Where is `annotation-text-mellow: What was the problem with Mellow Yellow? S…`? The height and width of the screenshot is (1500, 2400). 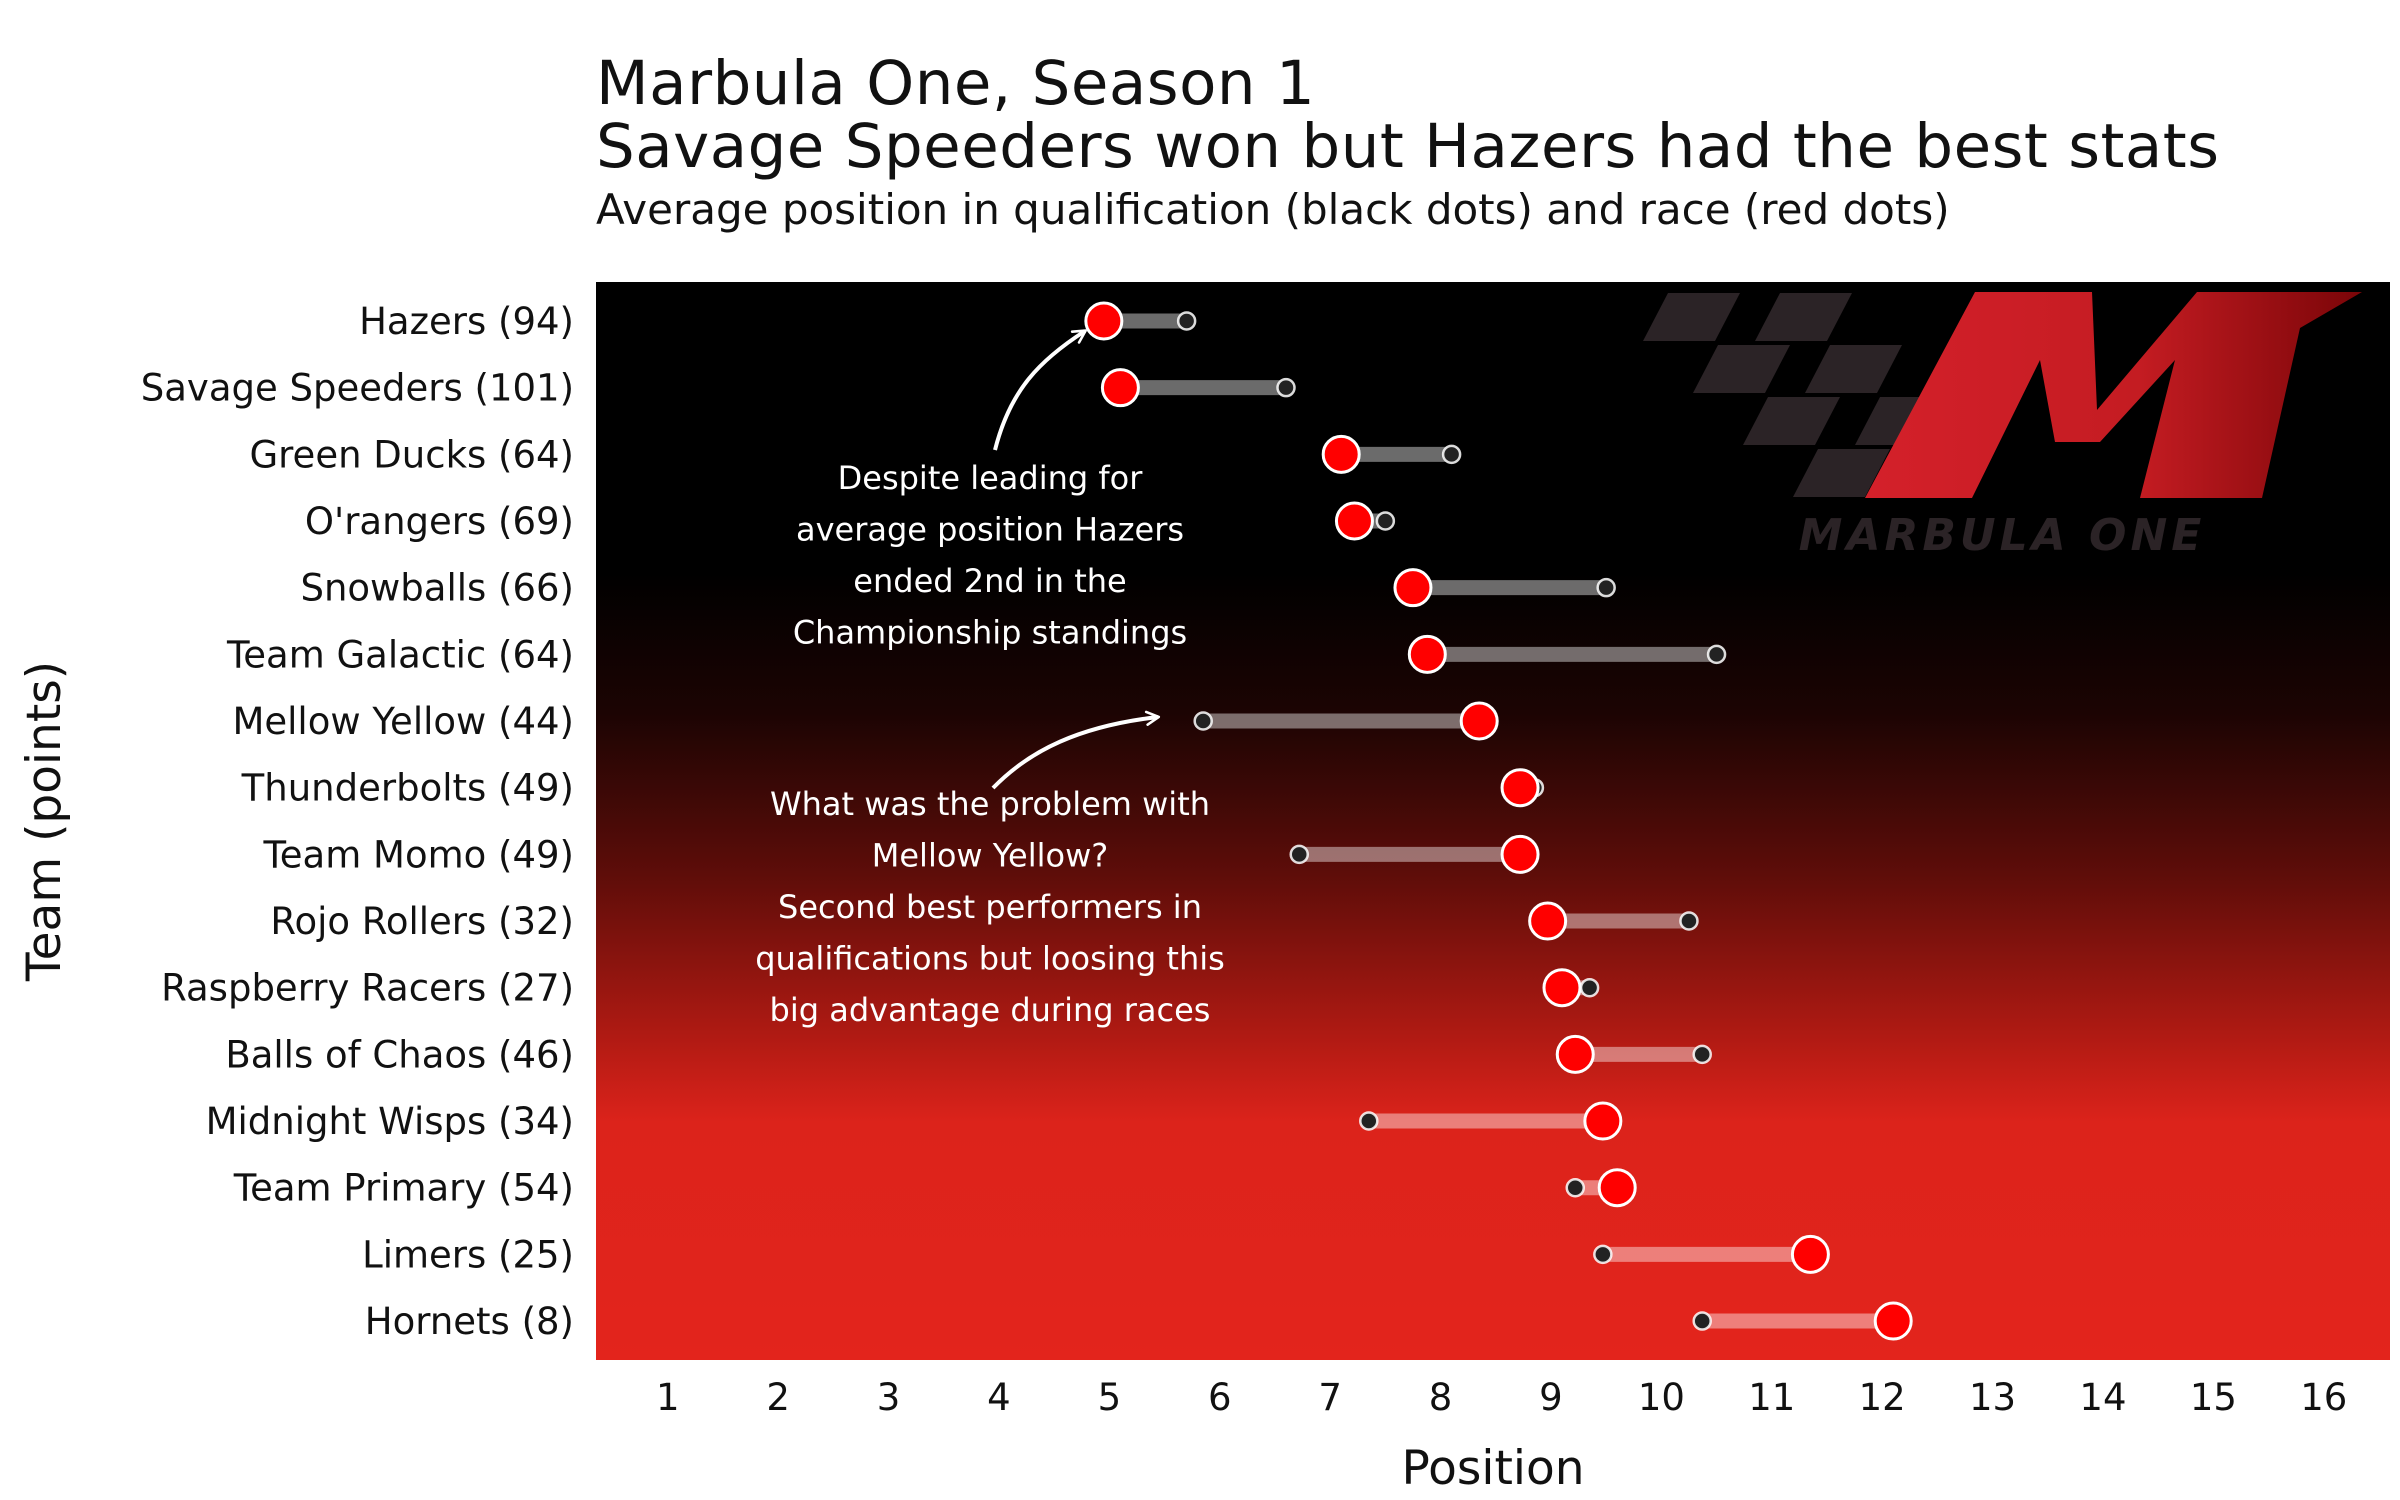
annotation-text-mellow: What was the problem with Mellow Yellow? S… is located at coordinates (990, 907).